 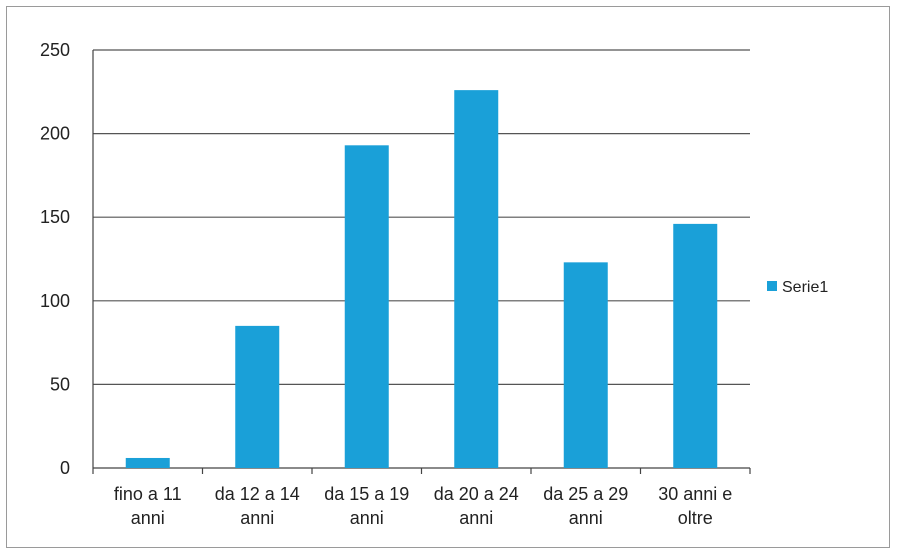 What do you see at coordinates (585, 494) in the screenshot?
I see `x-category-label-line: da 25 a 29` at bounding box center [585, 494].